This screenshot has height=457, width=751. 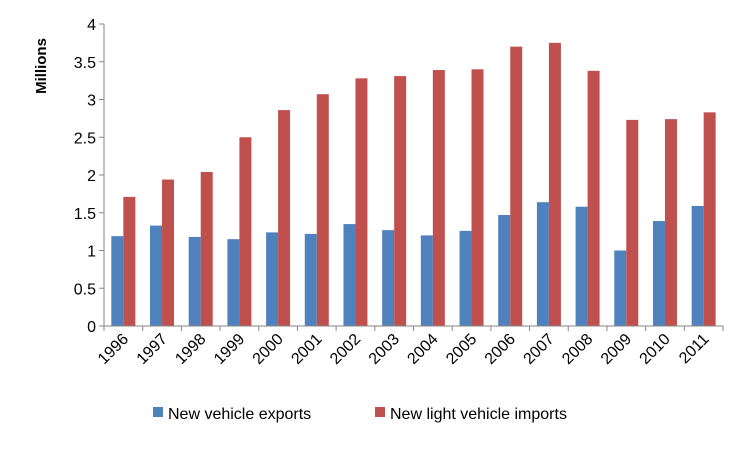 I want to click on y-tick-label: 3.5, so click(x=85, y=63).